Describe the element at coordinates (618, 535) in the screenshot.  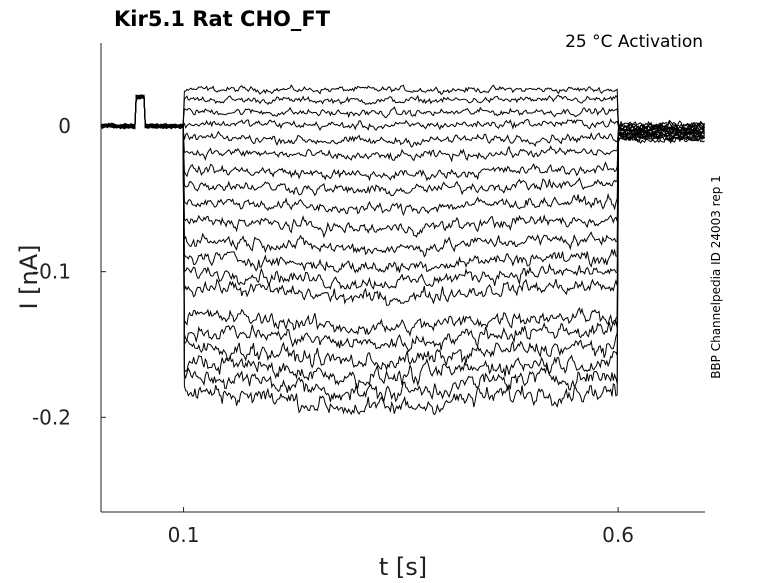
I see `x-tick-label: 0.6` at that location.